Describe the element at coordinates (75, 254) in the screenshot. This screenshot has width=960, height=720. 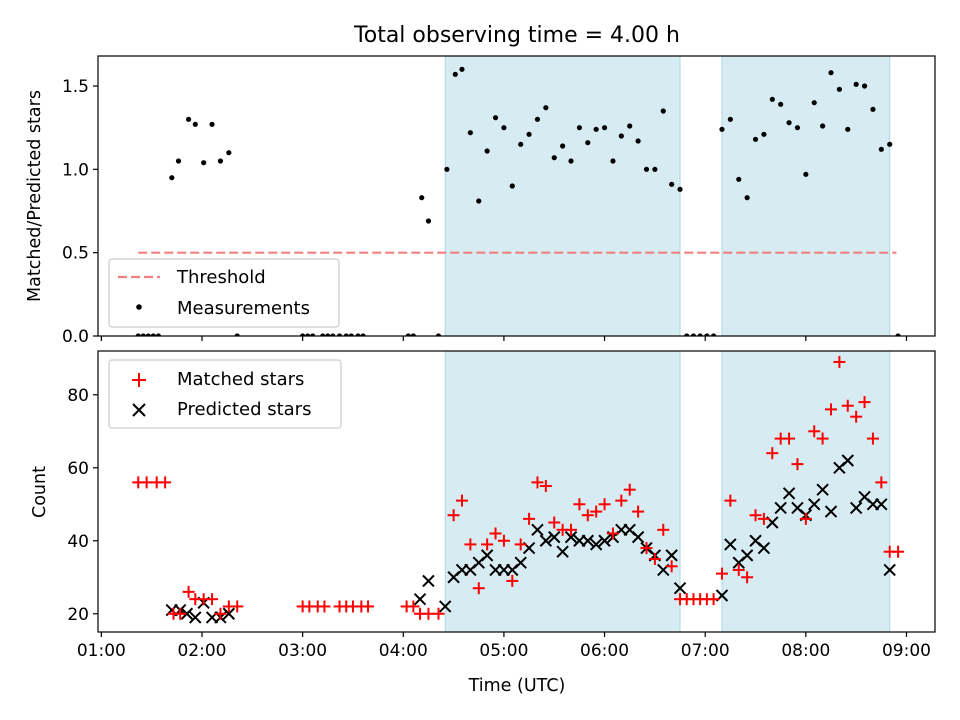
I see `top-y-tick-label: 0.5` at that location.